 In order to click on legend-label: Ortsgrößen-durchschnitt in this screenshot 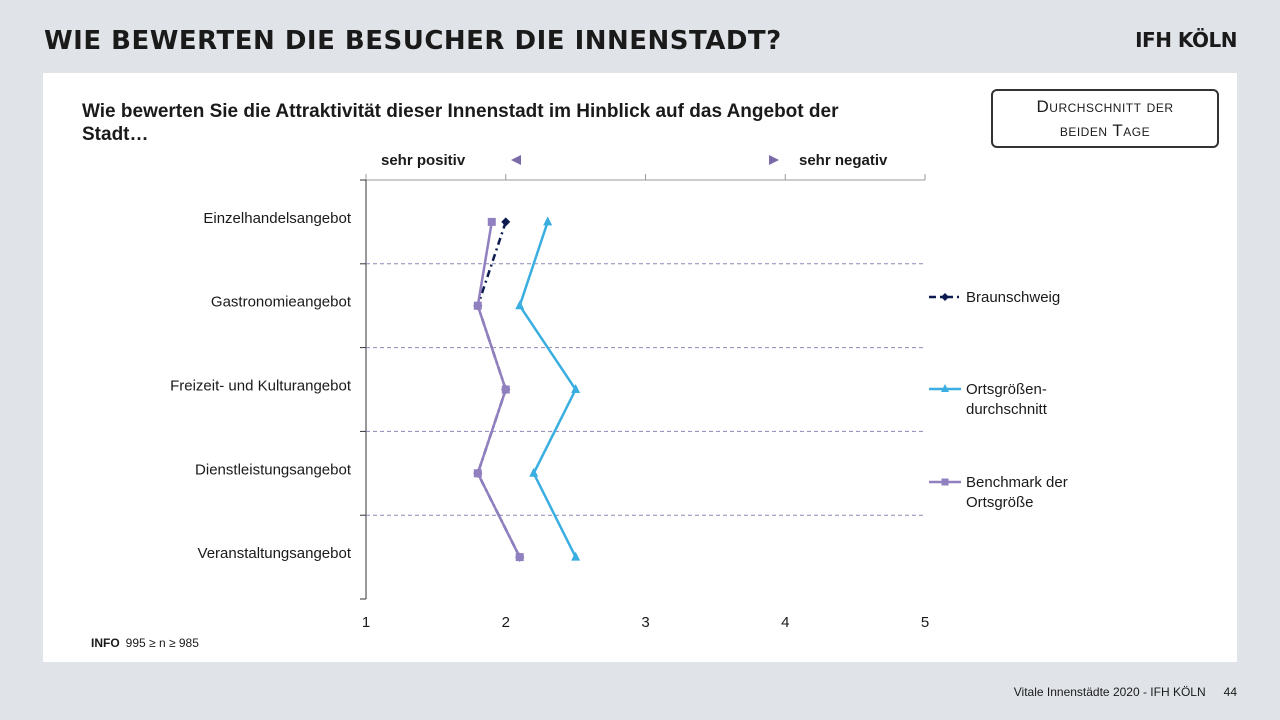, I will do `click(1007, 399)`.